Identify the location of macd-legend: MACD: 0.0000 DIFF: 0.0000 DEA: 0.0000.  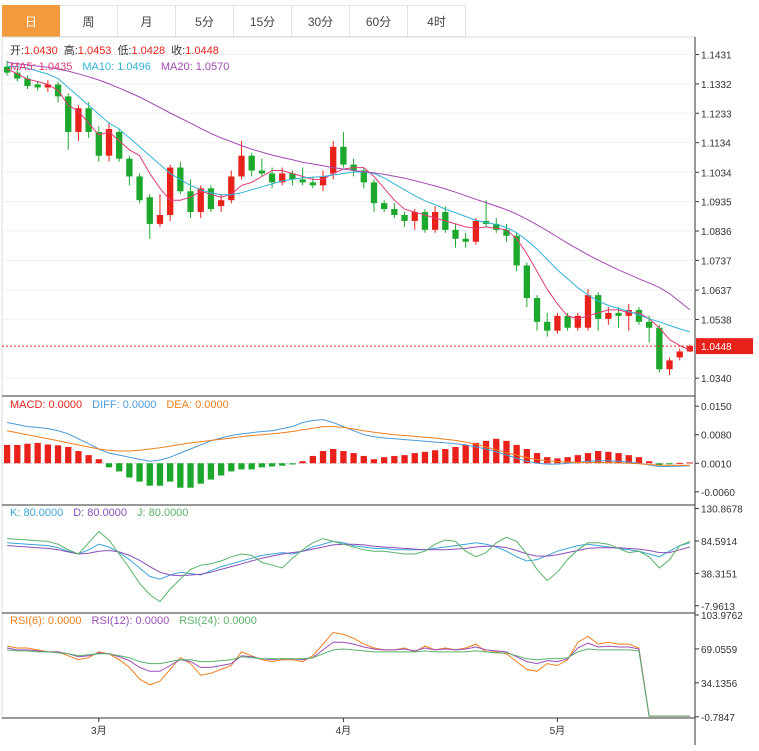
(119, 405).